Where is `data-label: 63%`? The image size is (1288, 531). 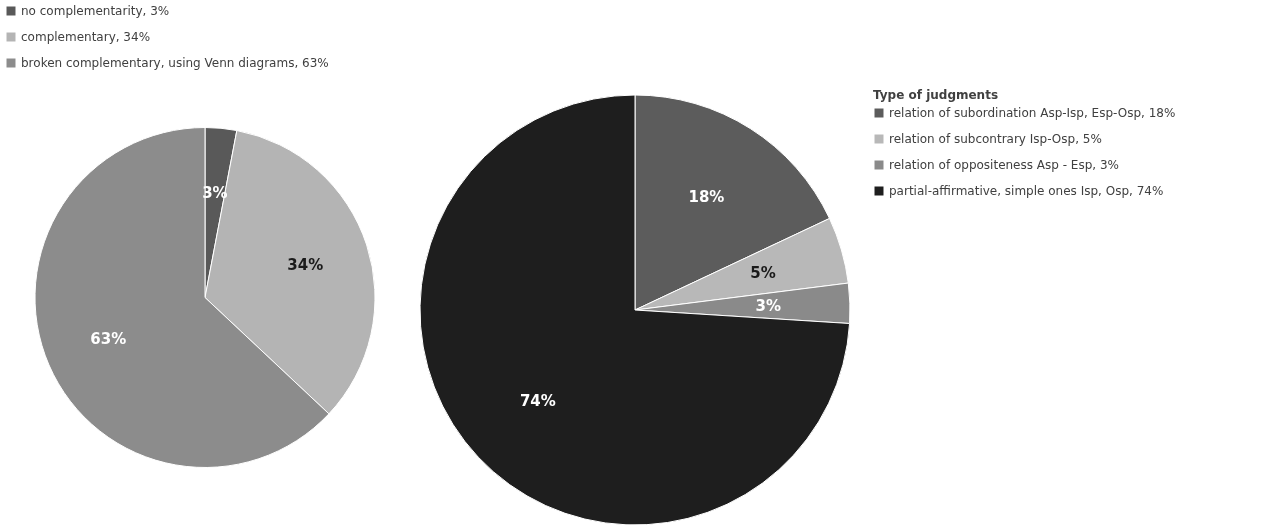 data-label: 63% is located at coordinates (108, 339).